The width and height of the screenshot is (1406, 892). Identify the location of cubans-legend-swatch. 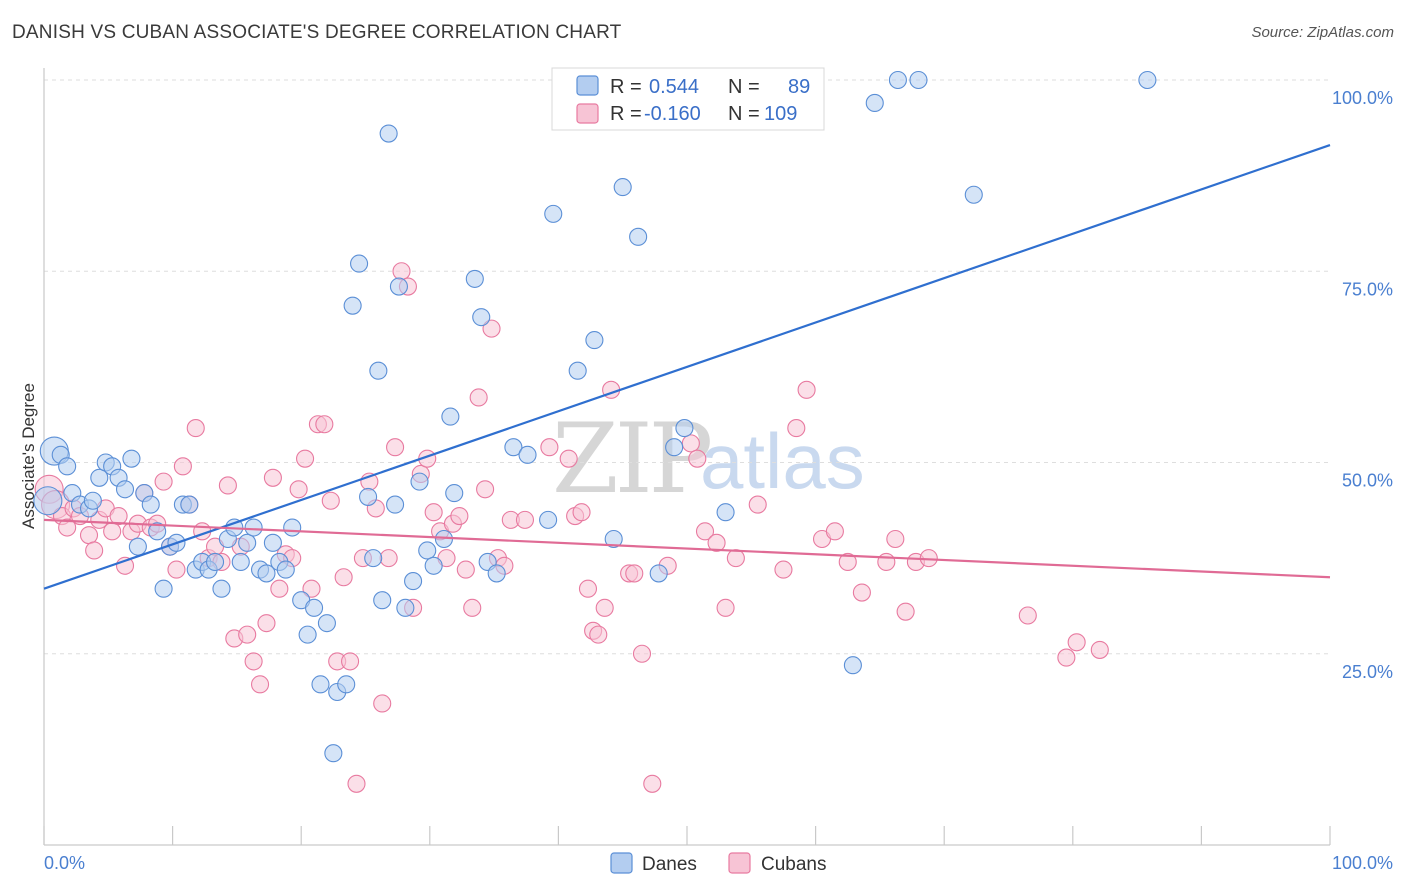
(587, 113).